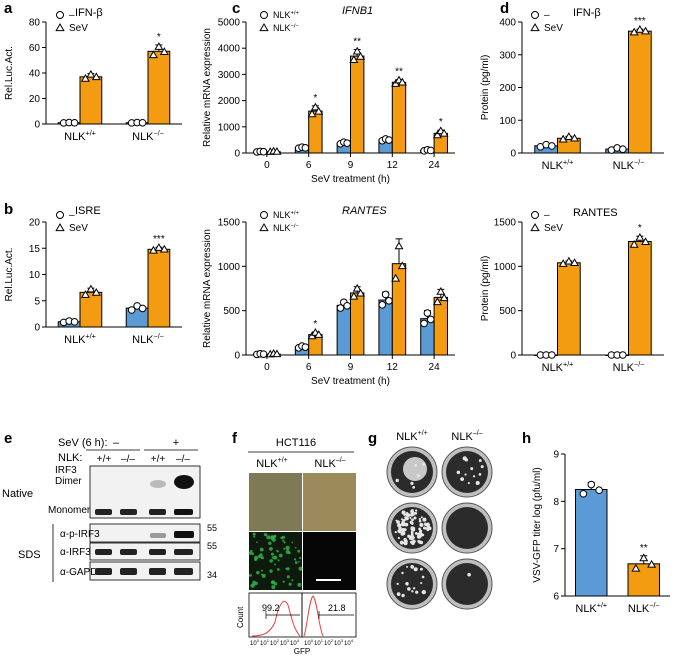 The width and height of the screenshot is (685, 656). Describe the element at coordinates (505, 267) in the screenshot. I see `y-tick-label: 1000` at that location.